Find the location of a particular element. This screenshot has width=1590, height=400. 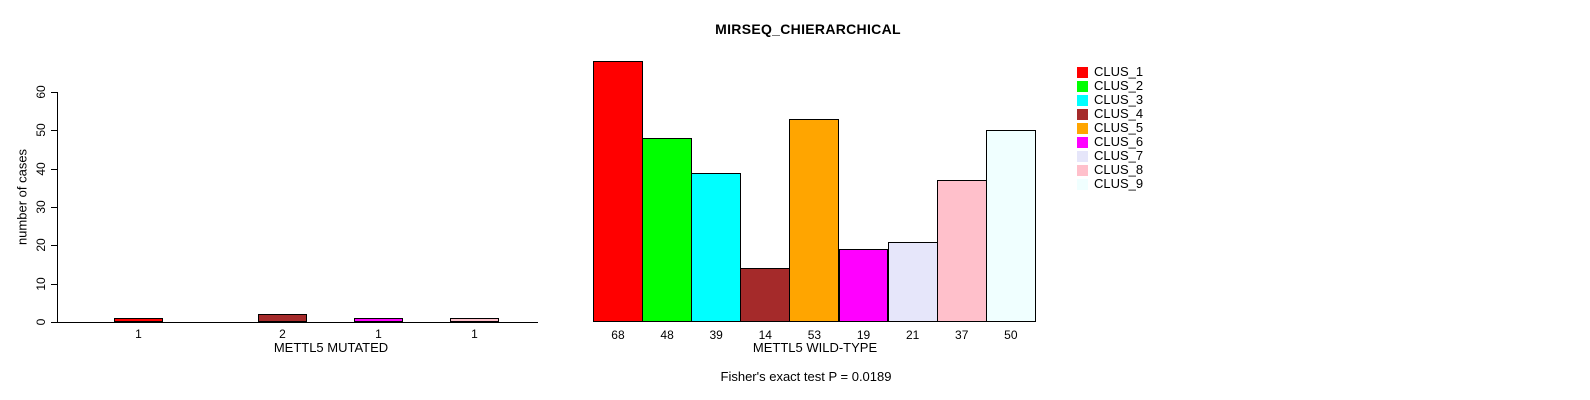

legend-label: CLUS_1 is located at coordinates (1119, 71).